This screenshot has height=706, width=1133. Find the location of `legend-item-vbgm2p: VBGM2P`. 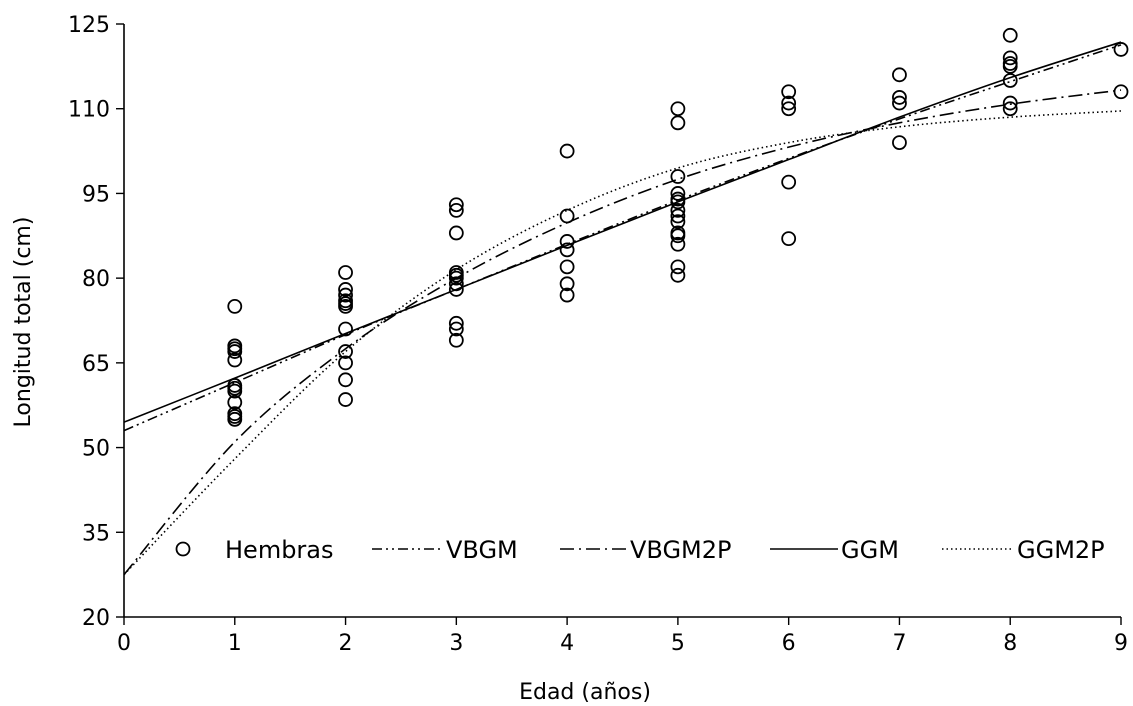

legend-item-vbgm2p: VBGM2P is located at coordinates (646, 550).